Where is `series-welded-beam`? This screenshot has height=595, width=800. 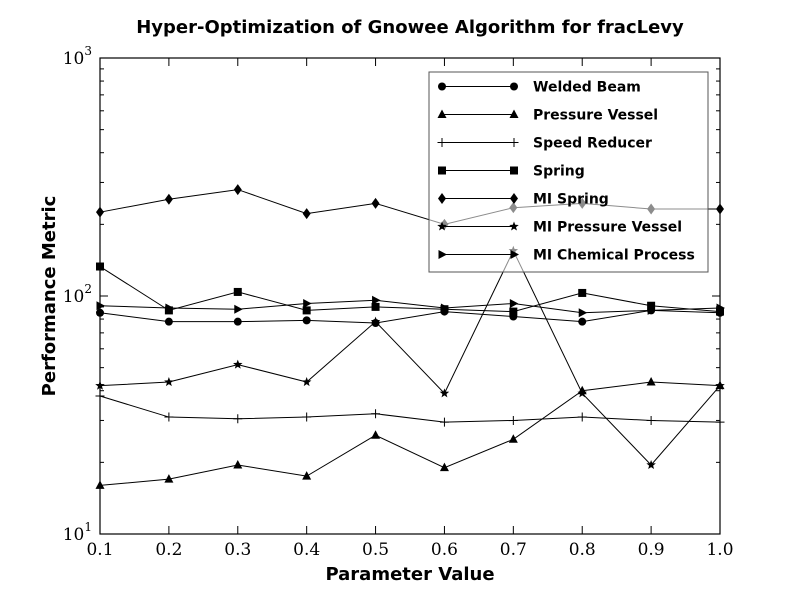
series-welded-beam is located at coordinates (410, 317).